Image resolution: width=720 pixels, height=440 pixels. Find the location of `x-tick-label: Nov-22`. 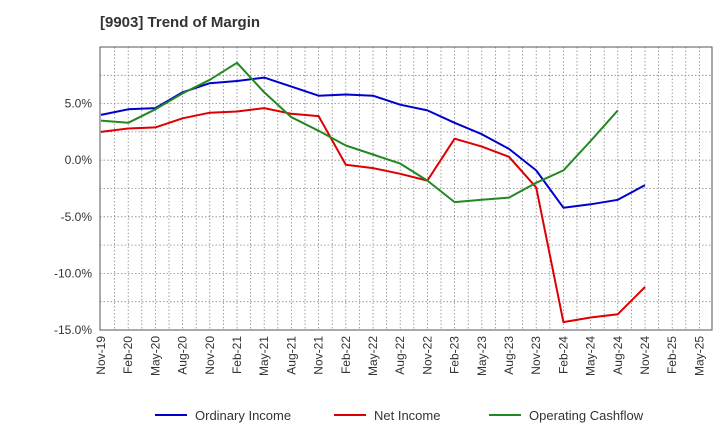

x-tick-label: Nov-22 is located at coordinates (427, 355).